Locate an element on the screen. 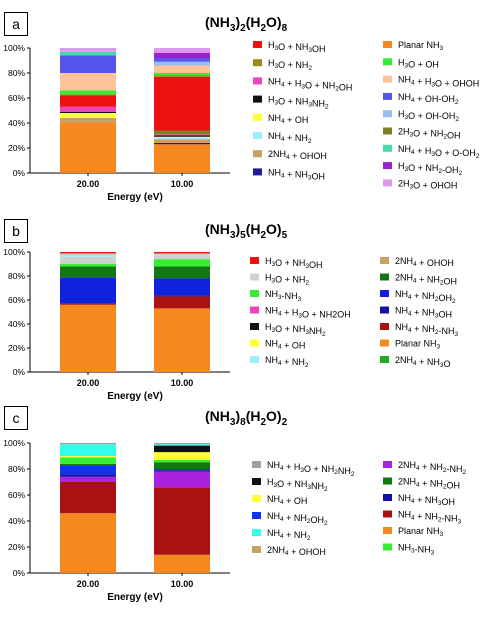  y-tick-label: 80% is located at coordinates (16, 469).